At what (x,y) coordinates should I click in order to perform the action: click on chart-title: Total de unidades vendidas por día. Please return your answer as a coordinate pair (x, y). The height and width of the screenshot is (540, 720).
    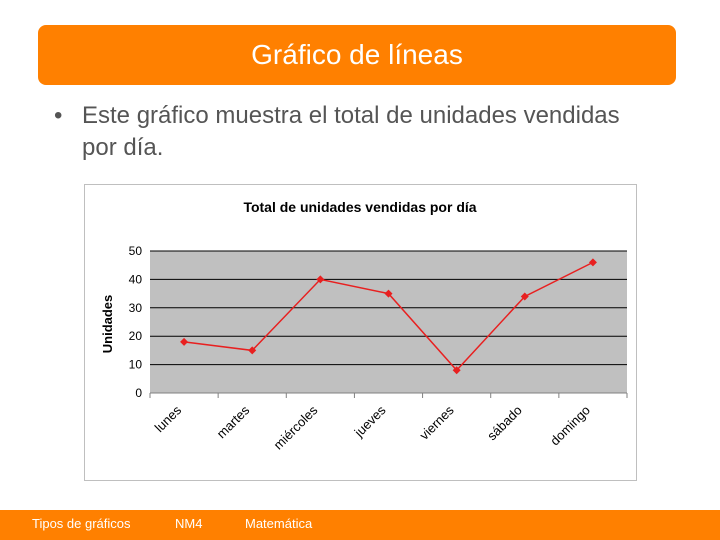
    Looking at the image, I should click on (359, 207).